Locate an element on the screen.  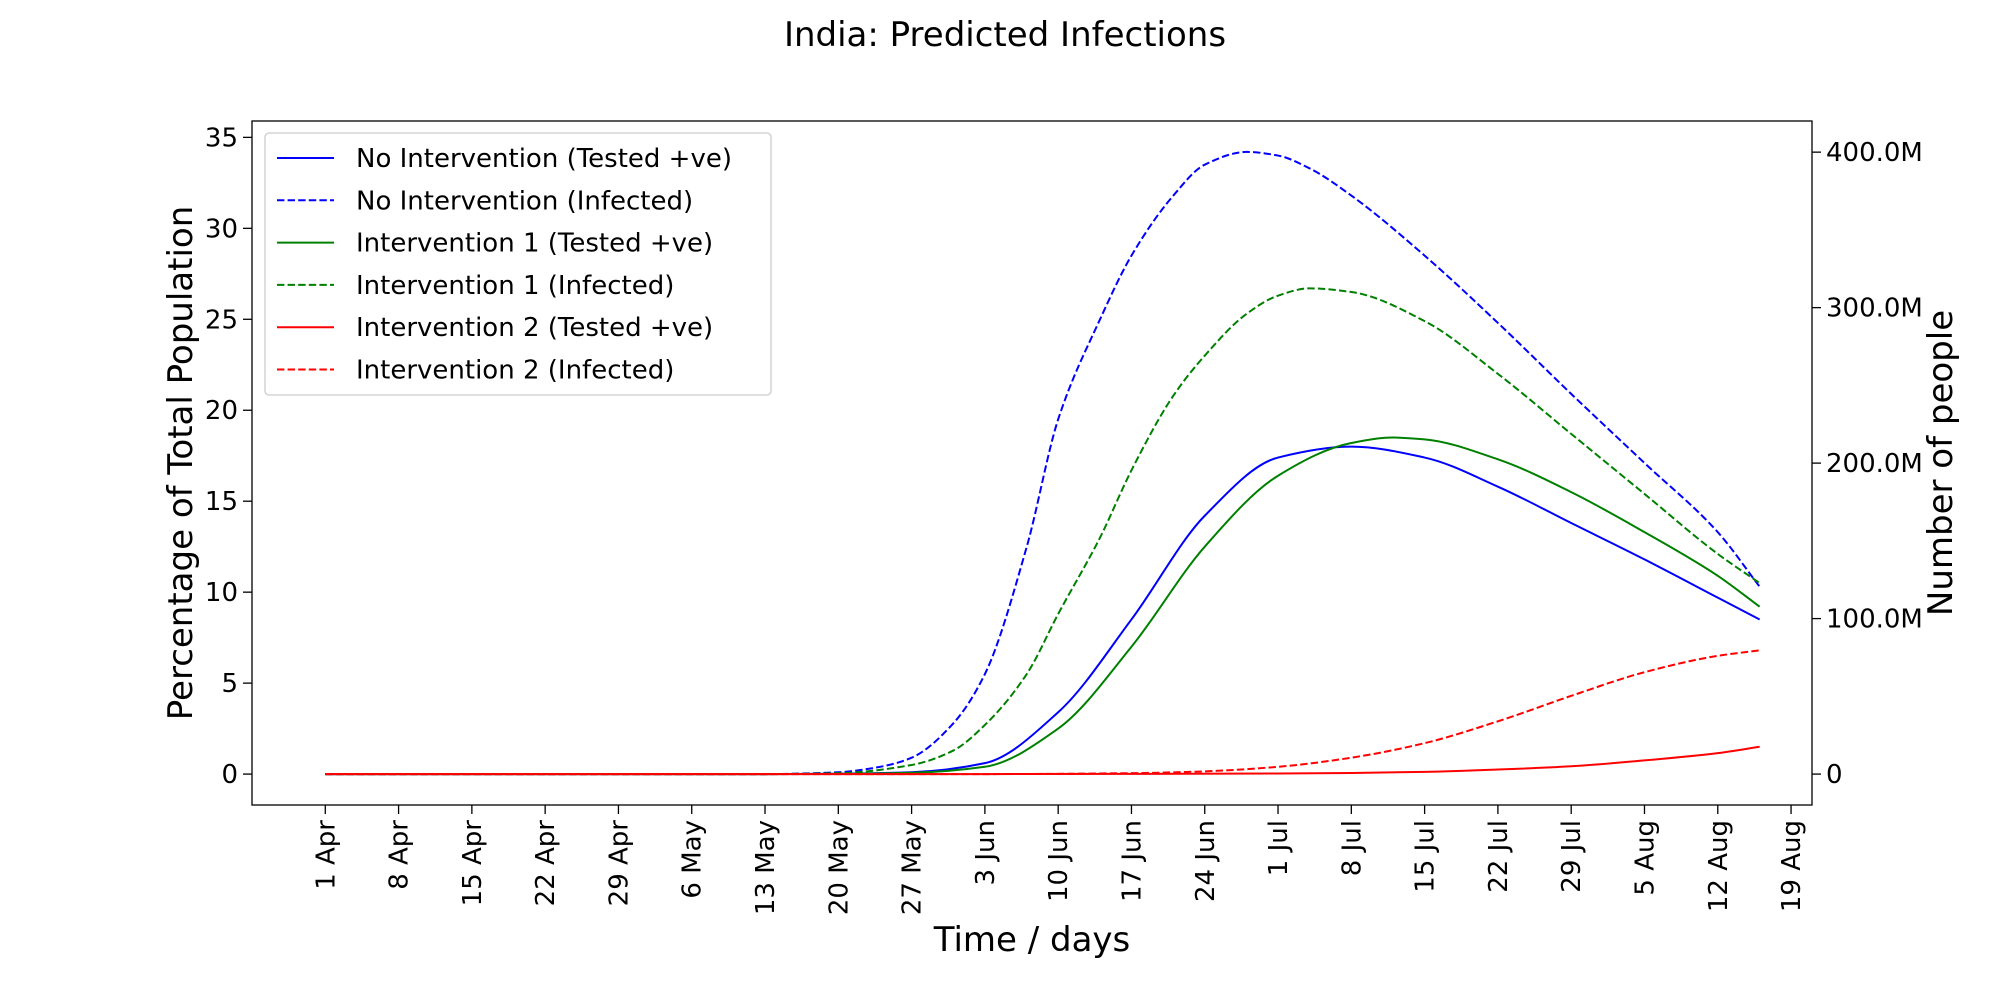
x-tick-label: 29 Jul is located at coordinates (1572, 856).